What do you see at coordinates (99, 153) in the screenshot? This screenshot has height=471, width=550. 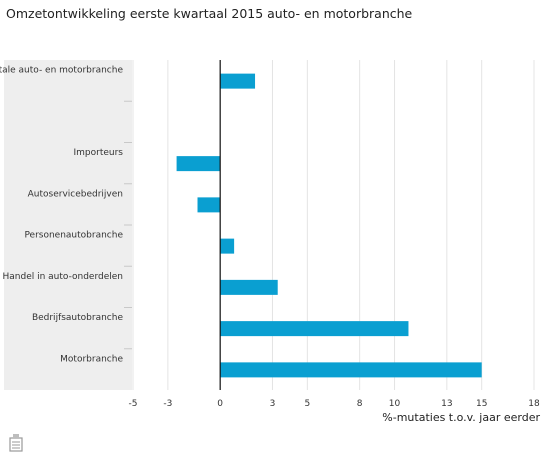 I see `category-label: Importeurs` at bounding box center [99, 153].